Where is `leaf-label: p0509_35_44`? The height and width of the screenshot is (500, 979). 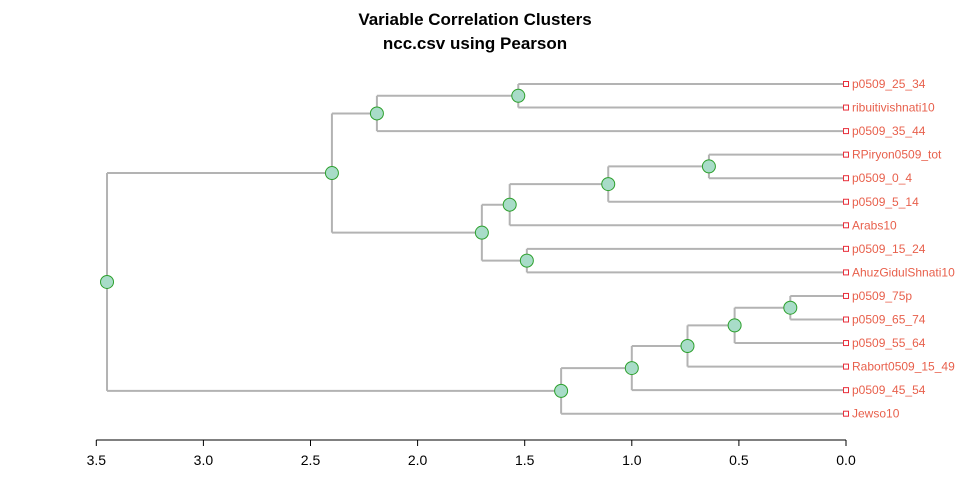 leaf-label: p0509_35_44 is located at coordinates (889, 131).